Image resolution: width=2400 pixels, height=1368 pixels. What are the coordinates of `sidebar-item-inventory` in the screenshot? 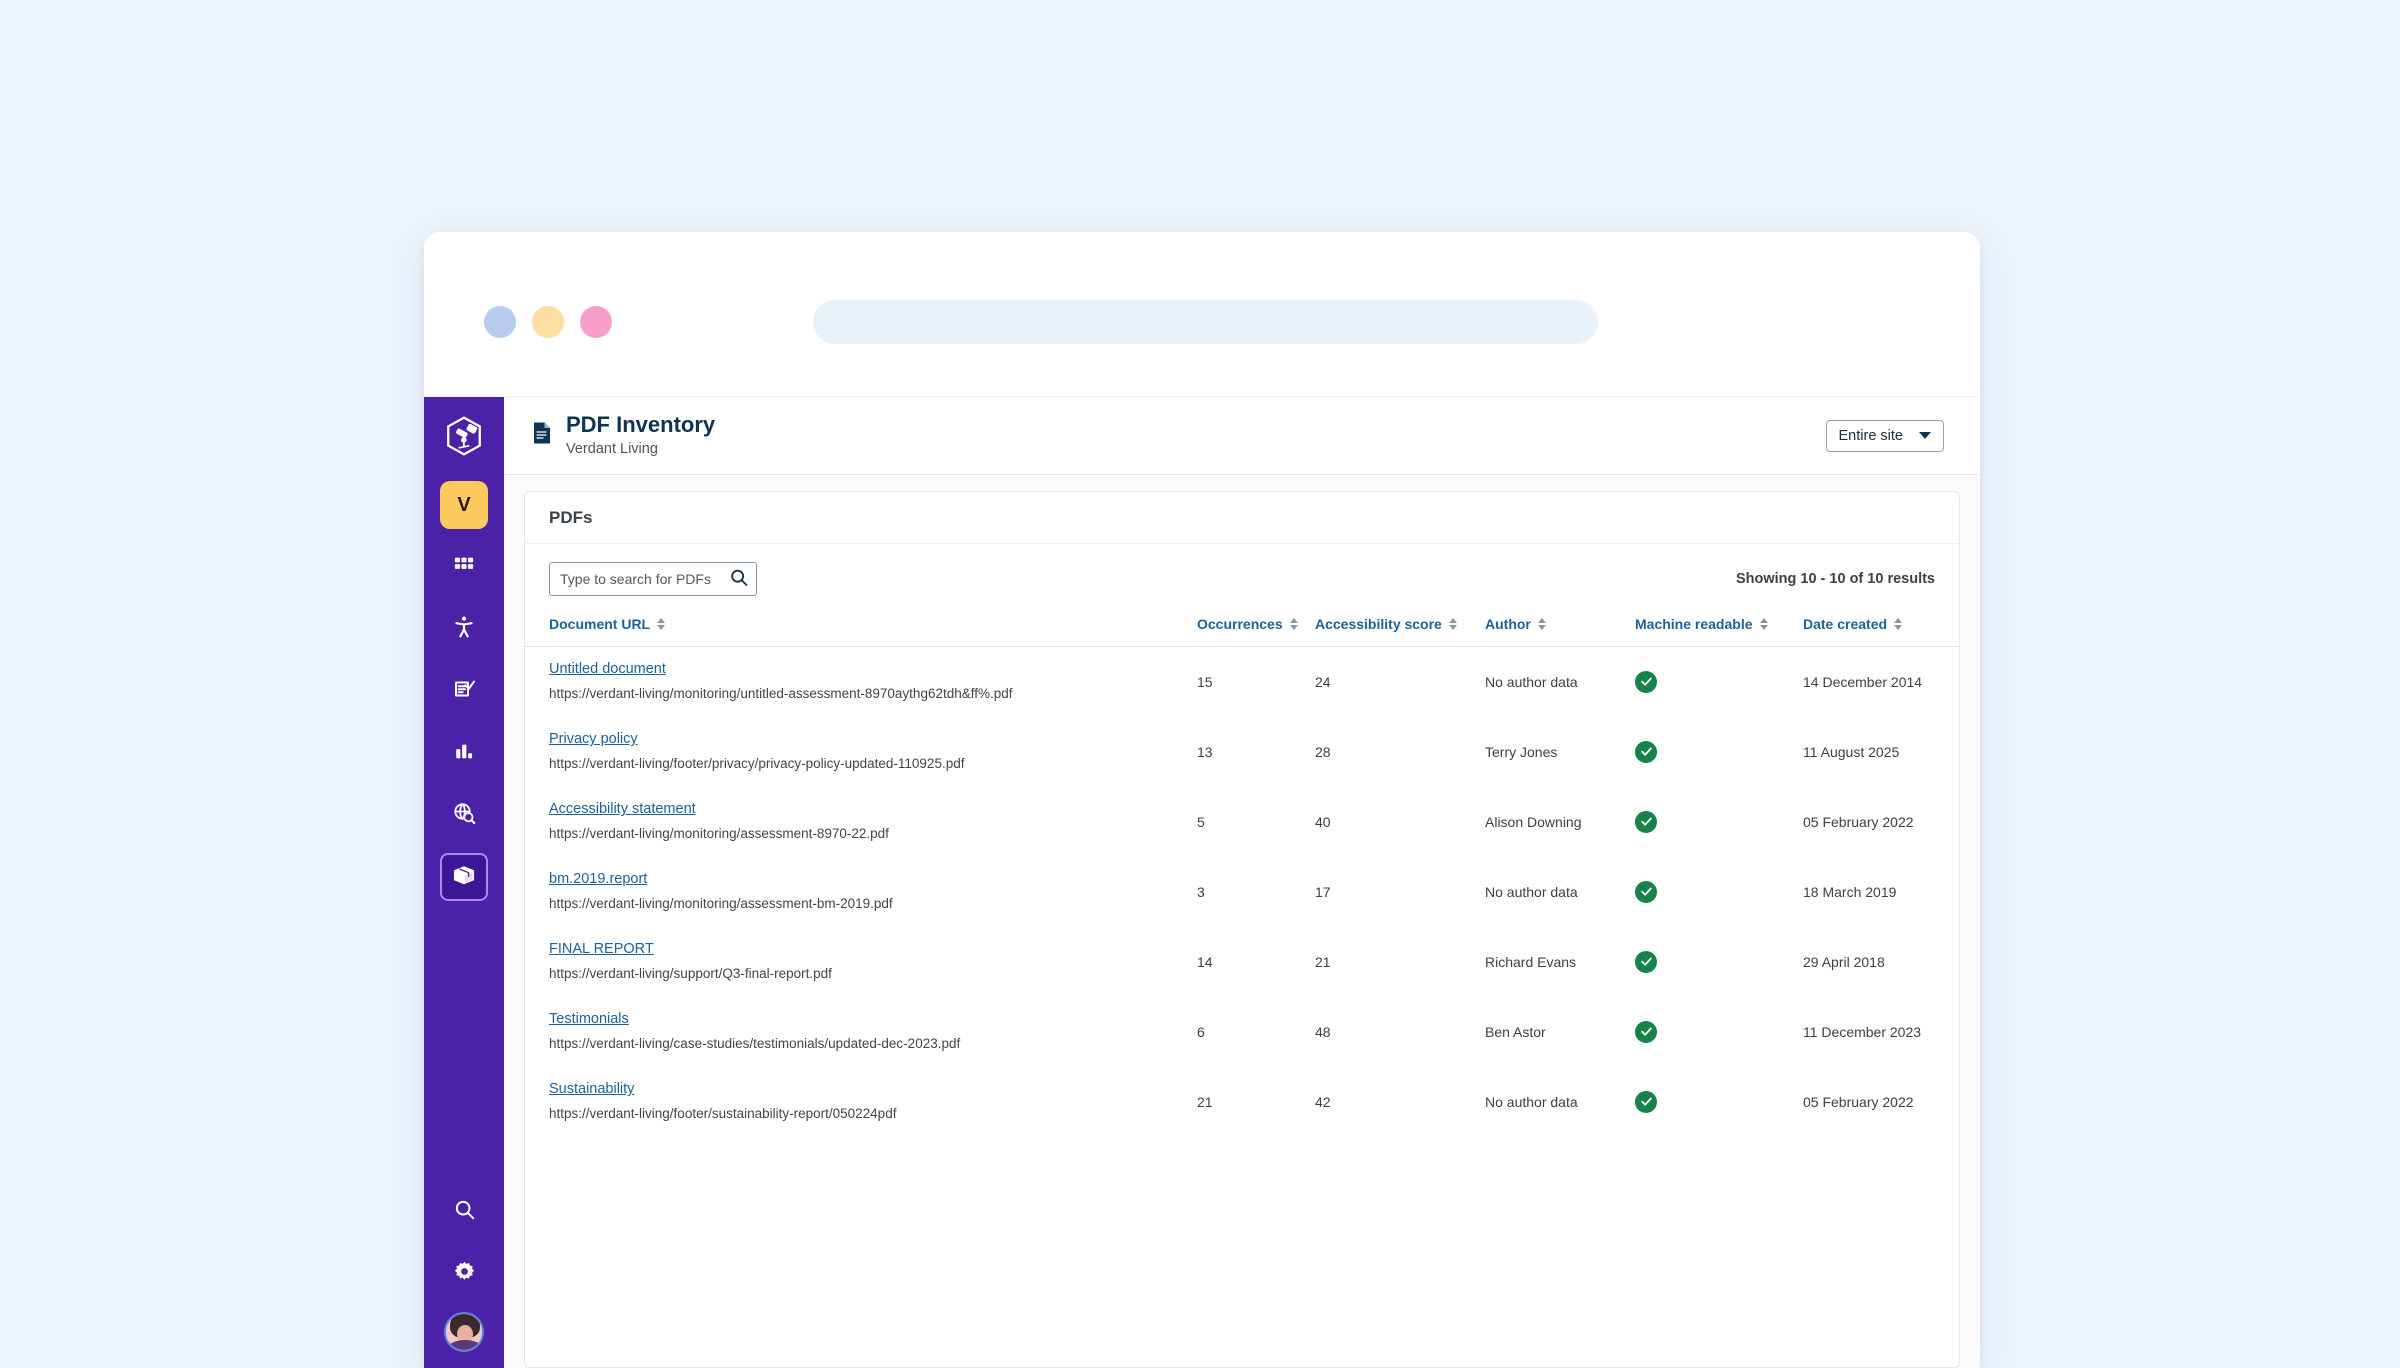 It's located at (464, 877).